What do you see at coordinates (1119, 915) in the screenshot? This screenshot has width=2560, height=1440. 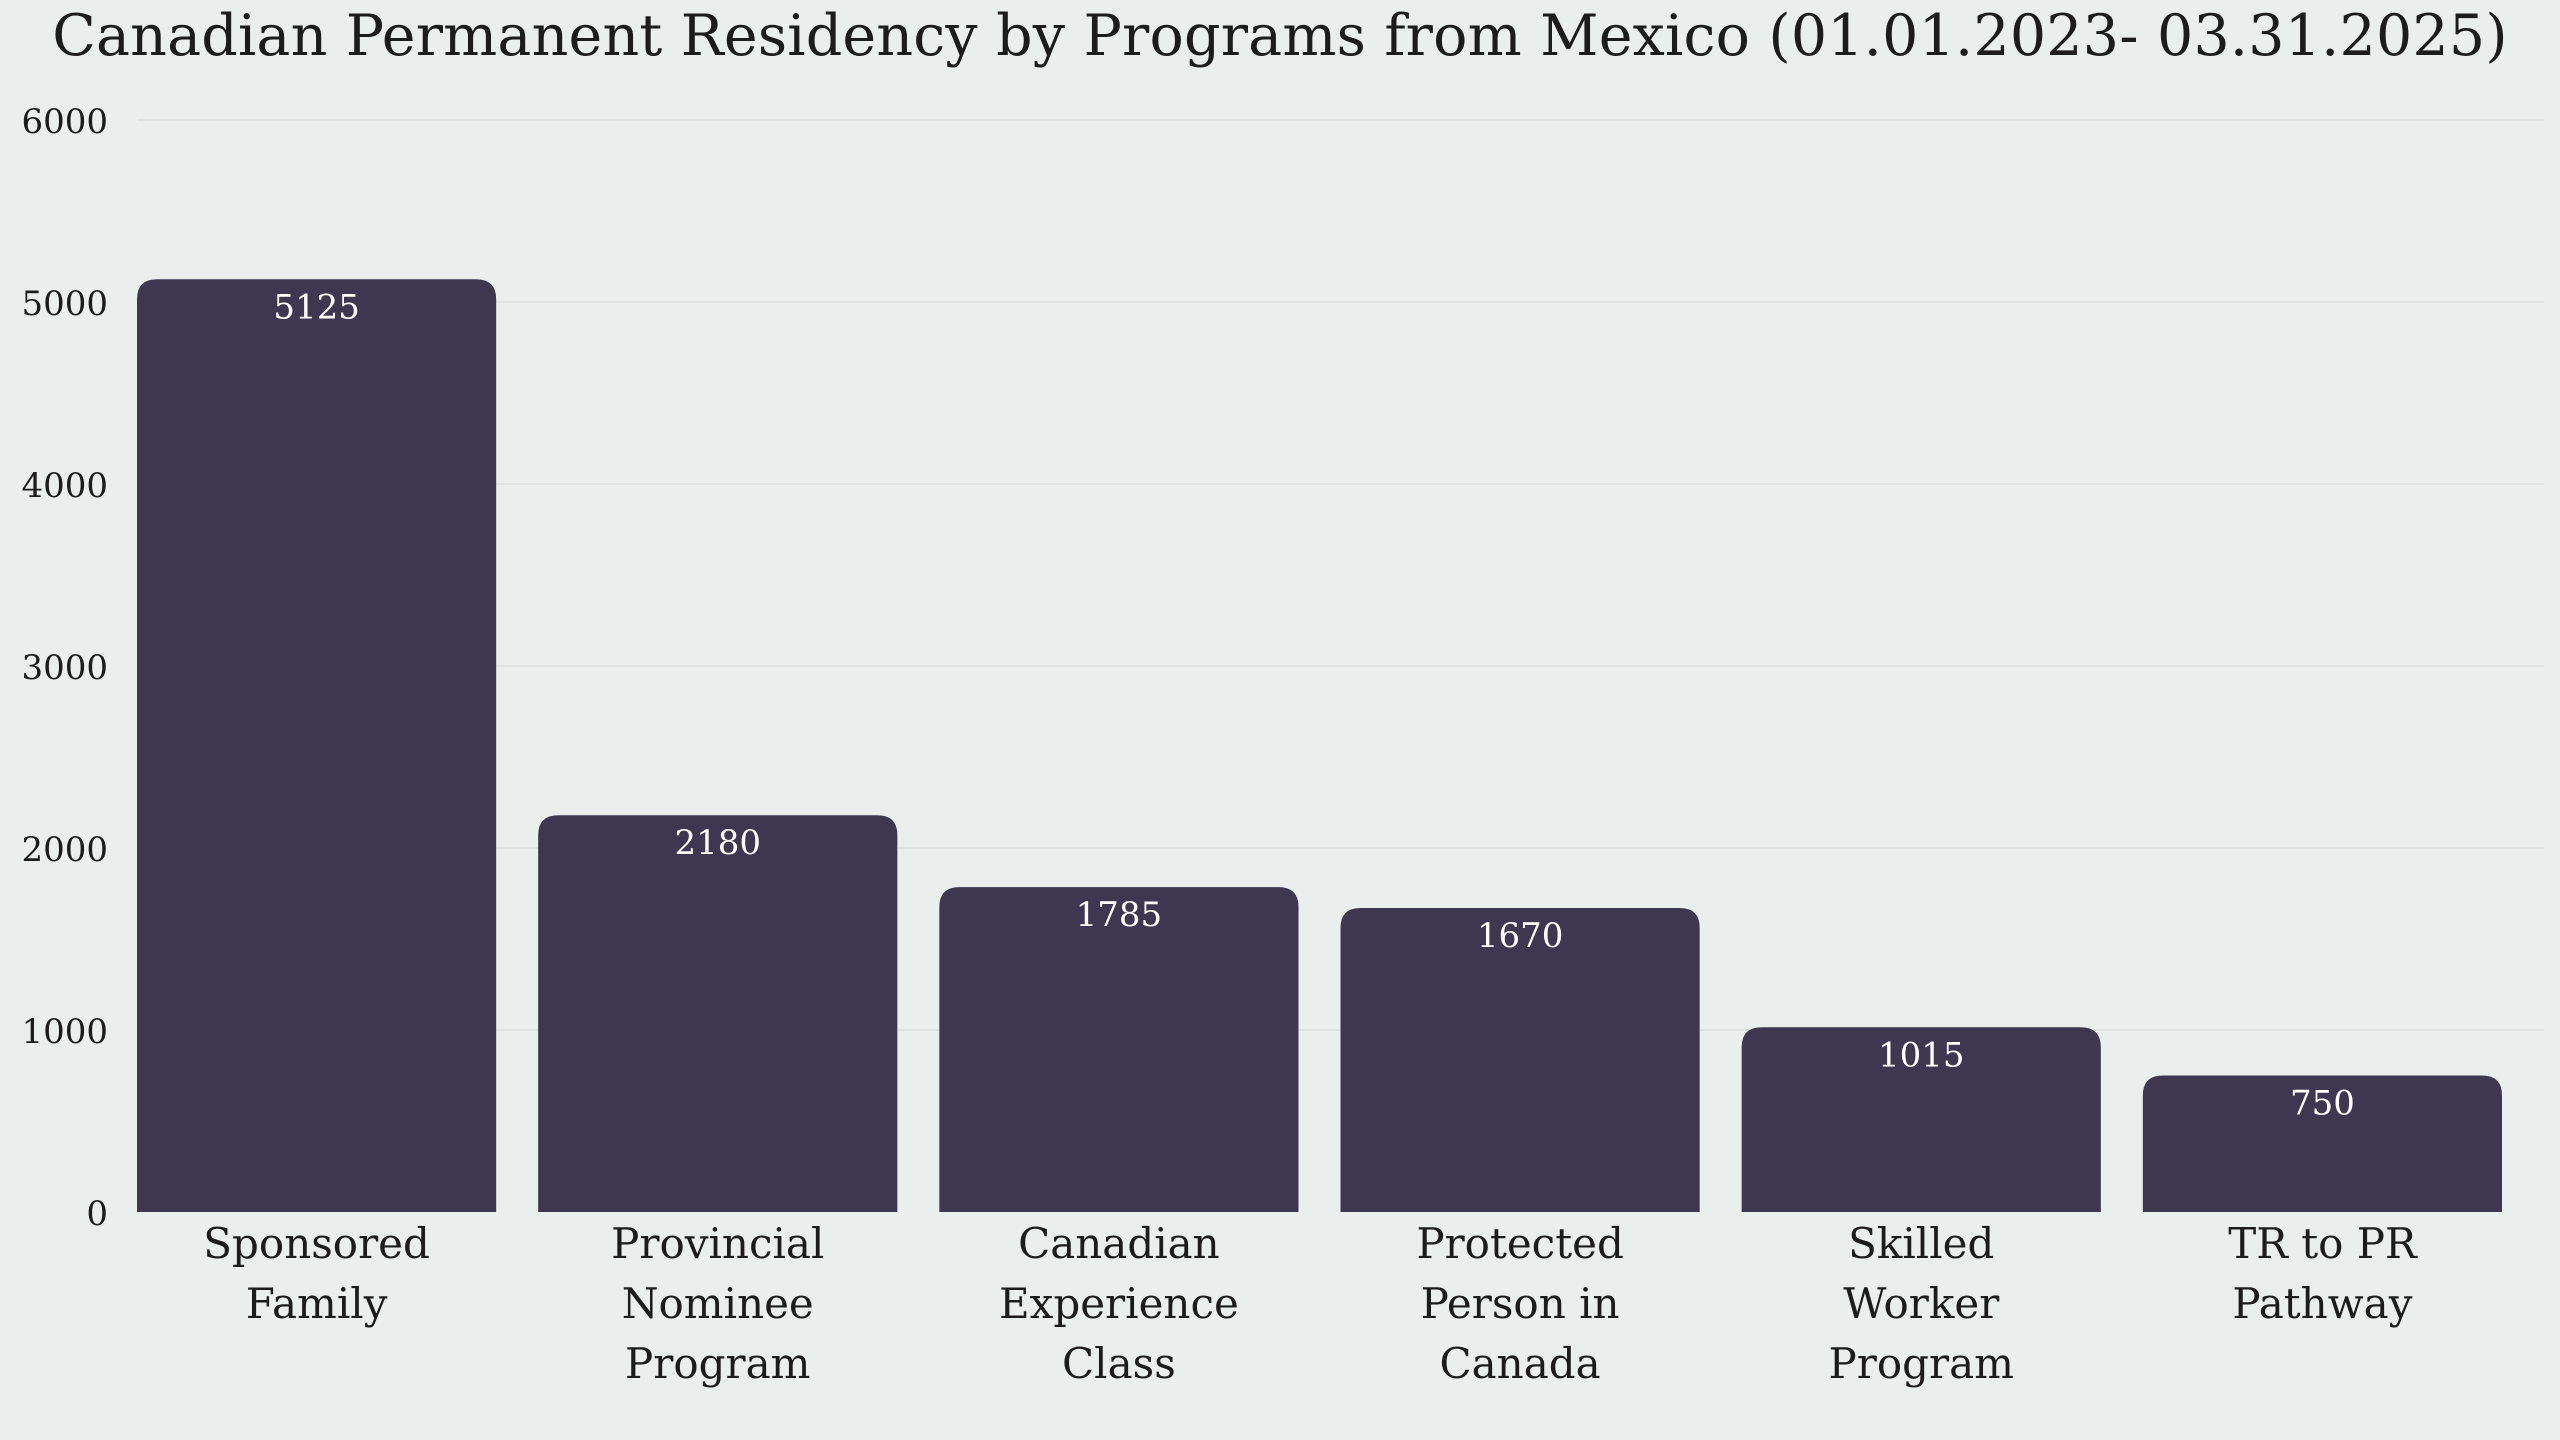 I see `data-label: 1785` at bounding box center [1119, 915].